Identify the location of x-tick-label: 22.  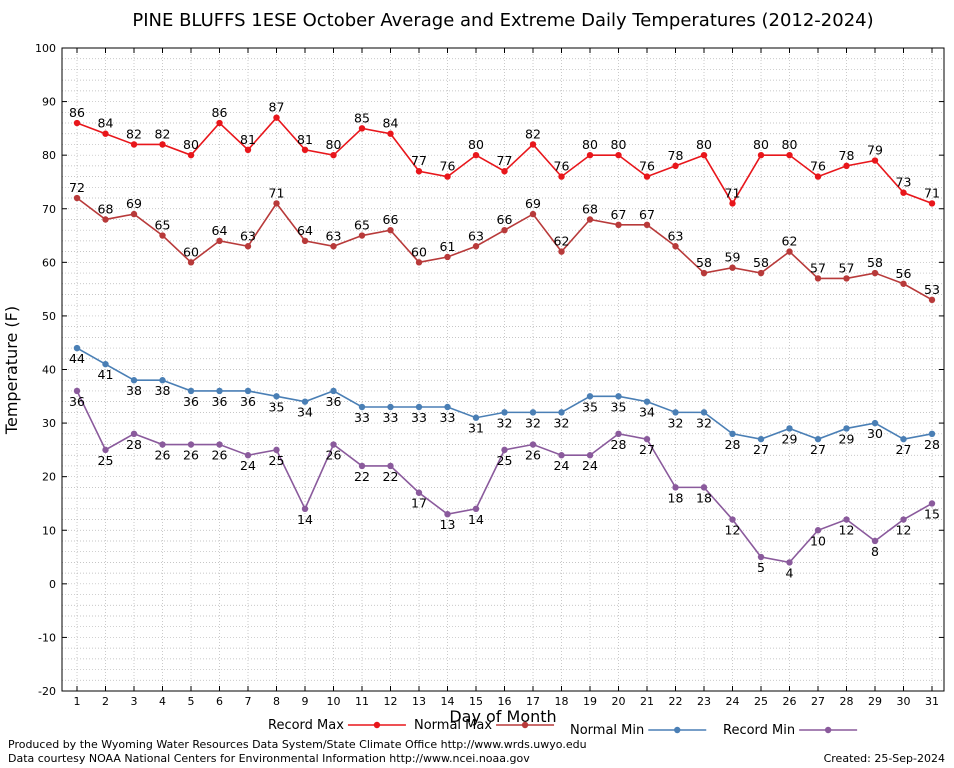
(676, 701).